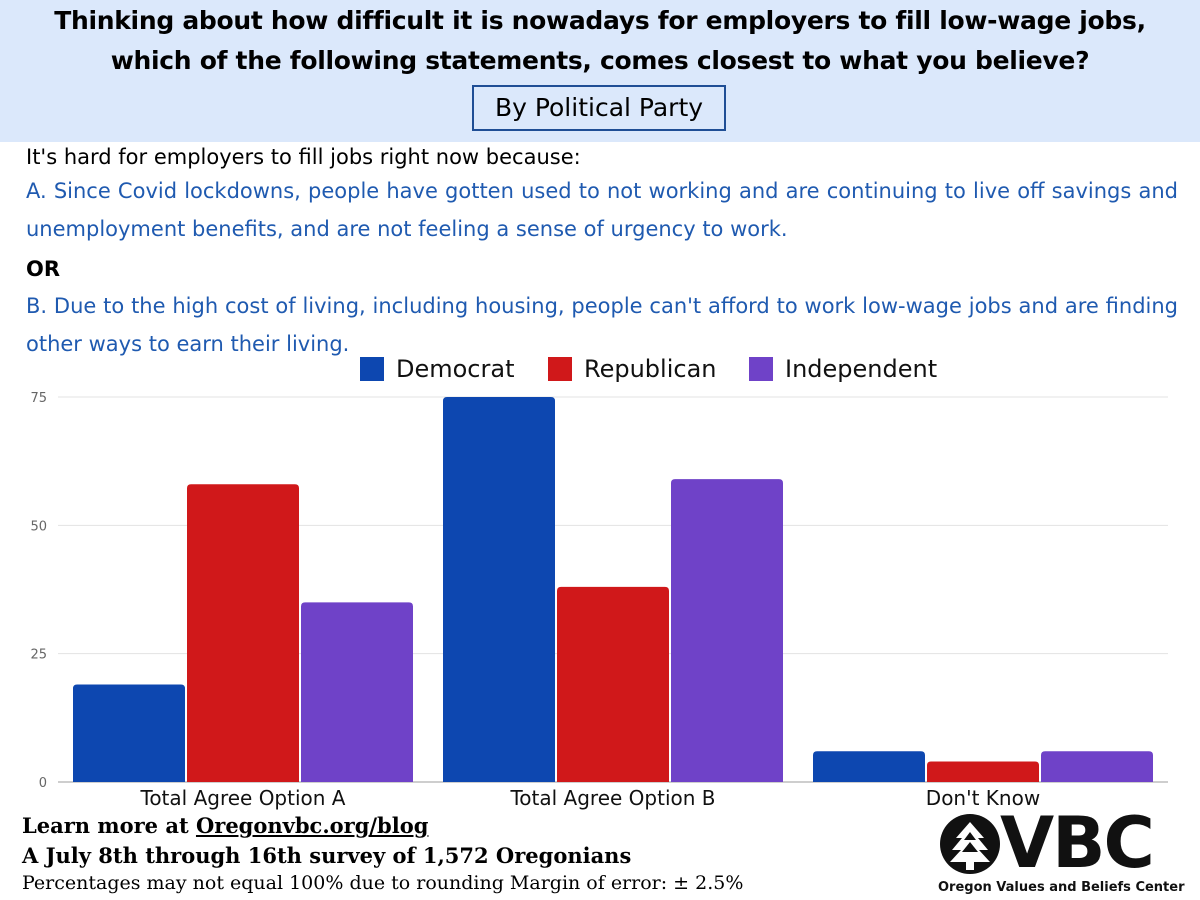 This screenshot has height=900, width=1200. I want to click on footer-learn-prefix: Learn more at, so click(109, 825).